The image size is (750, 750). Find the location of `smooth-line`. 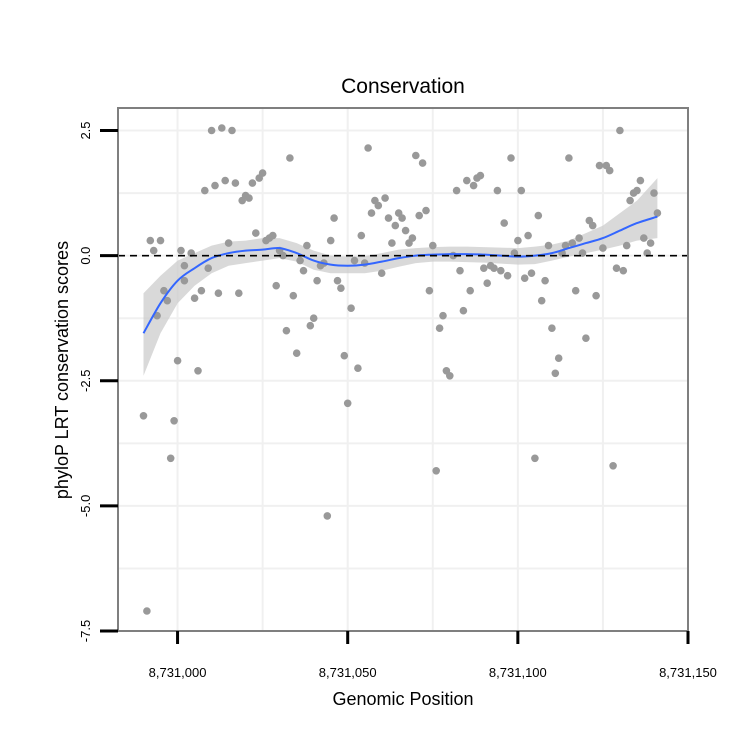

smooth-line is located at coordinates (400, 274).